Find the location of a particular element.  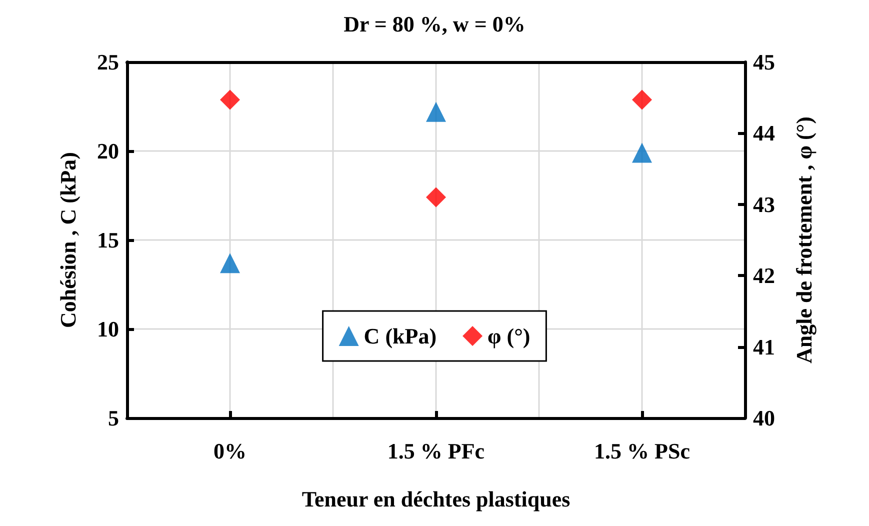

x-axis-title: Teneur en déchtes plastiques is located at coordinates (436, 499).